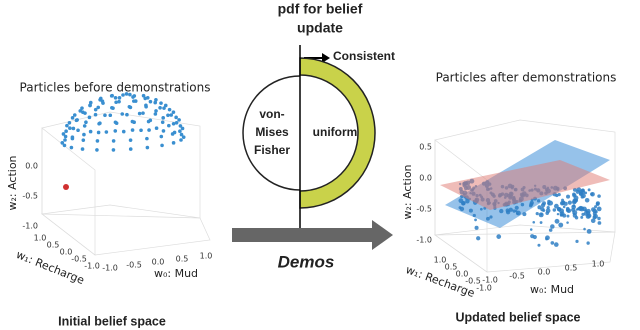  What do you see at coordinates (112, 321) in the screenshot?
I see `caption: Initial belief space` at bounding box center [112, 321].